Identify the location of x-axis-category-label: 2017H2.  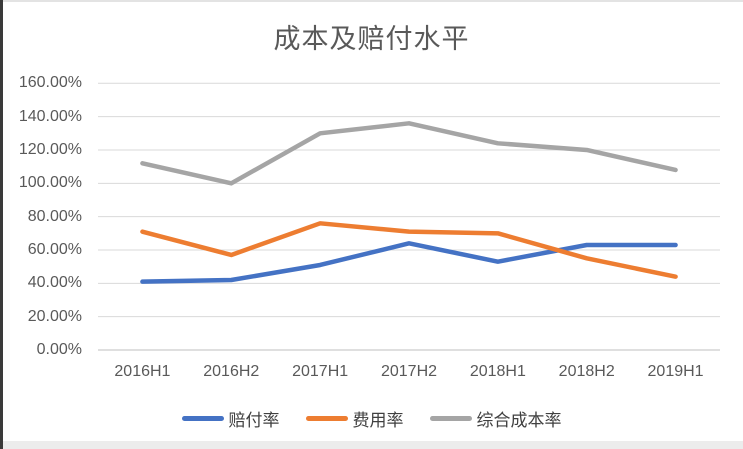
(409, 371).